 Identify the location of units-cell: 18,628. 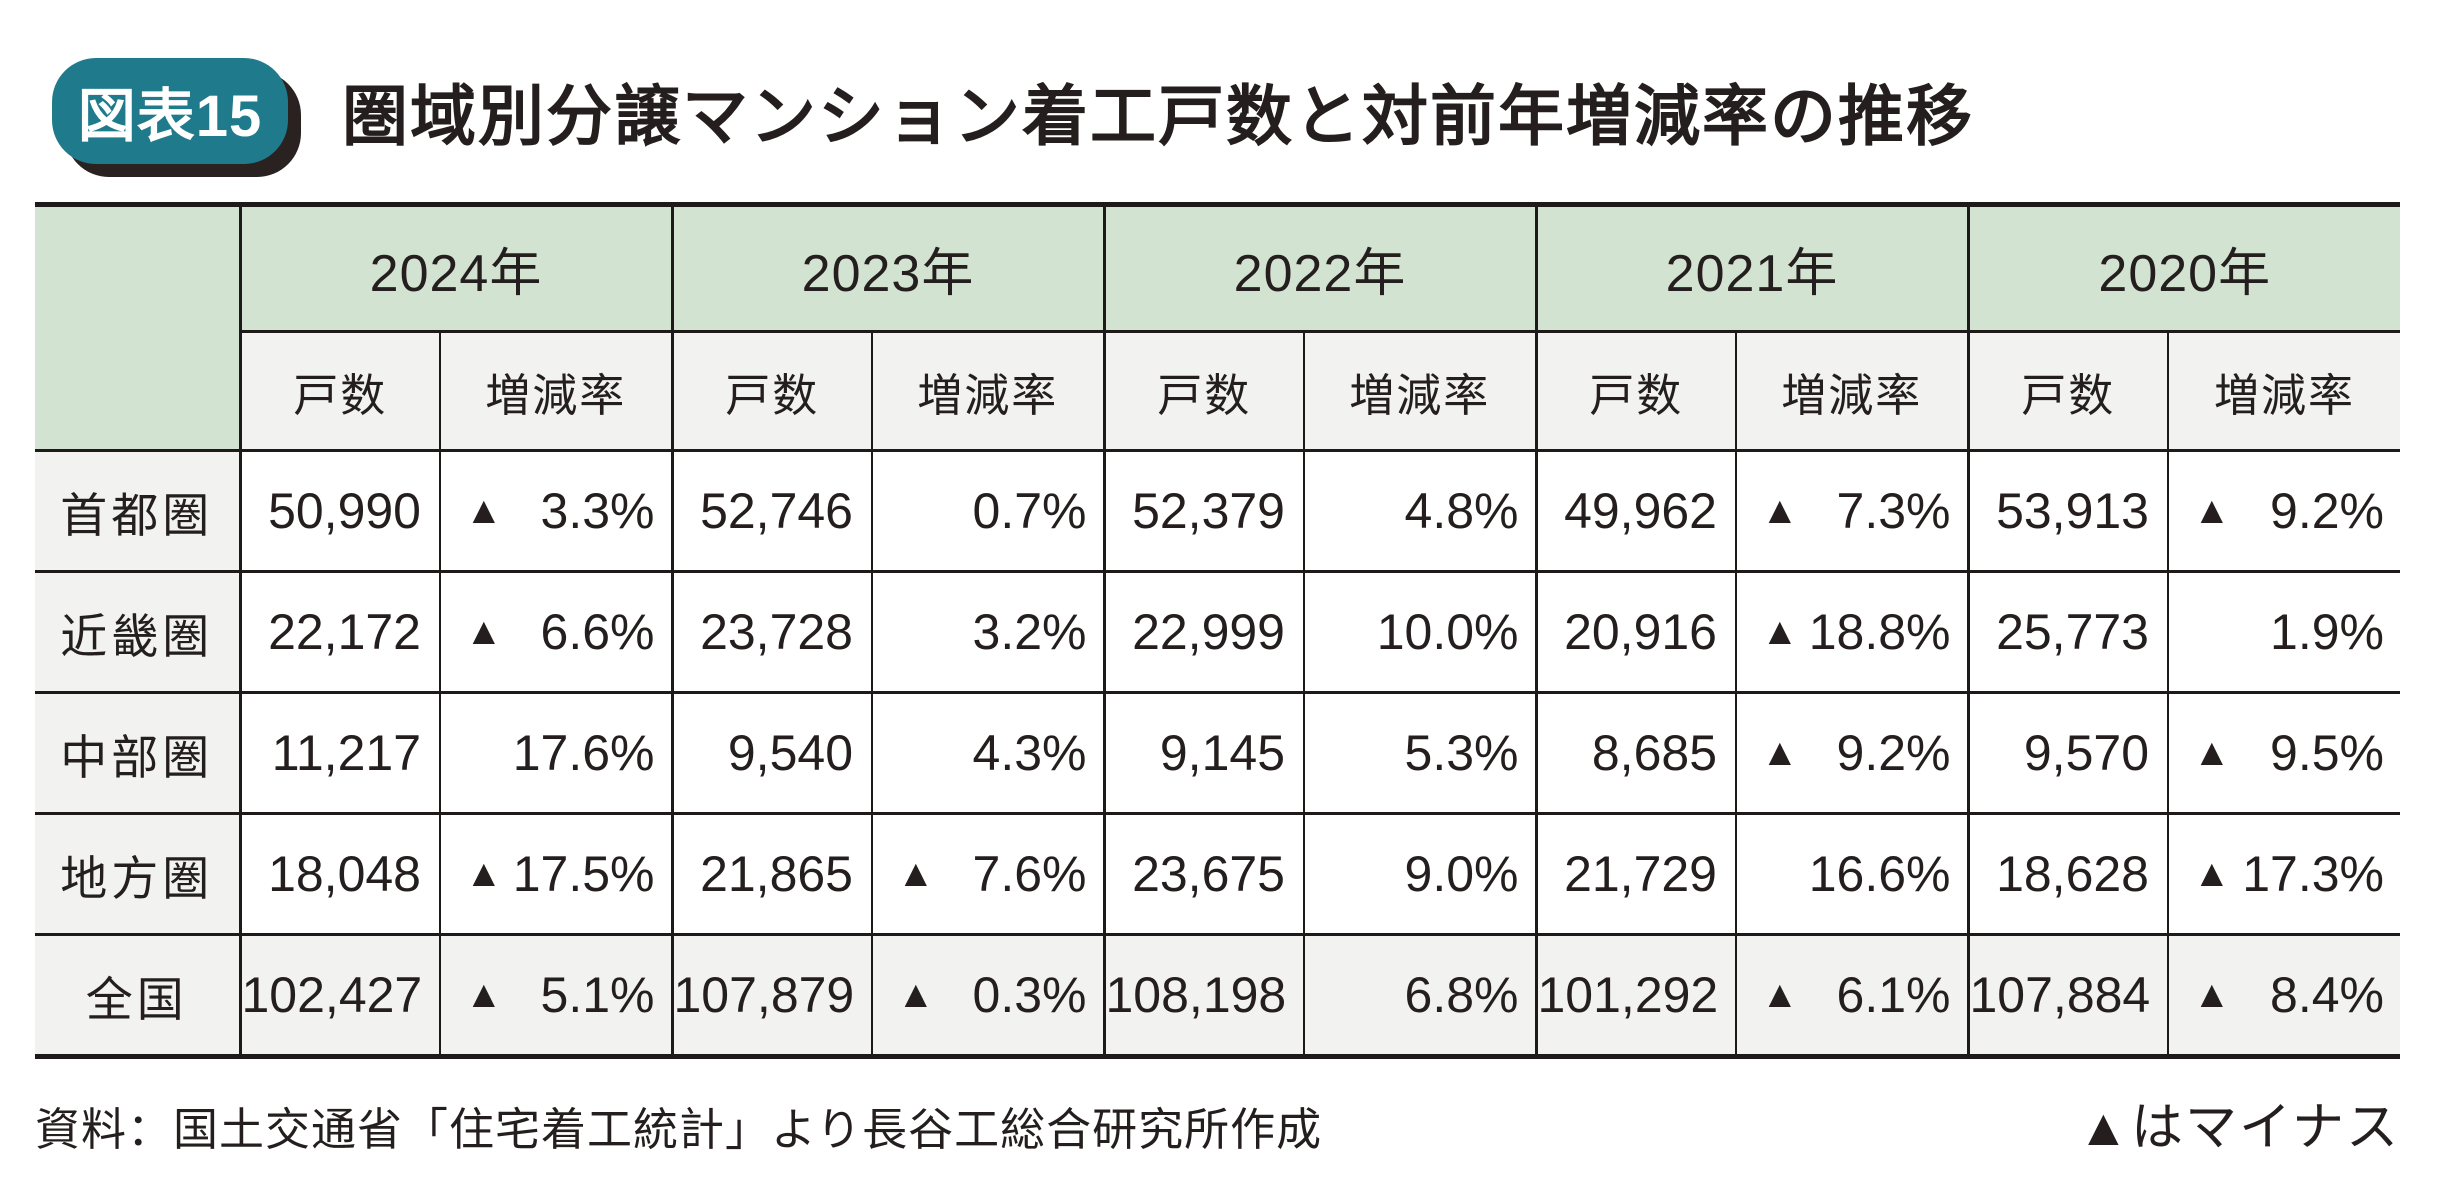
(2067, 874).